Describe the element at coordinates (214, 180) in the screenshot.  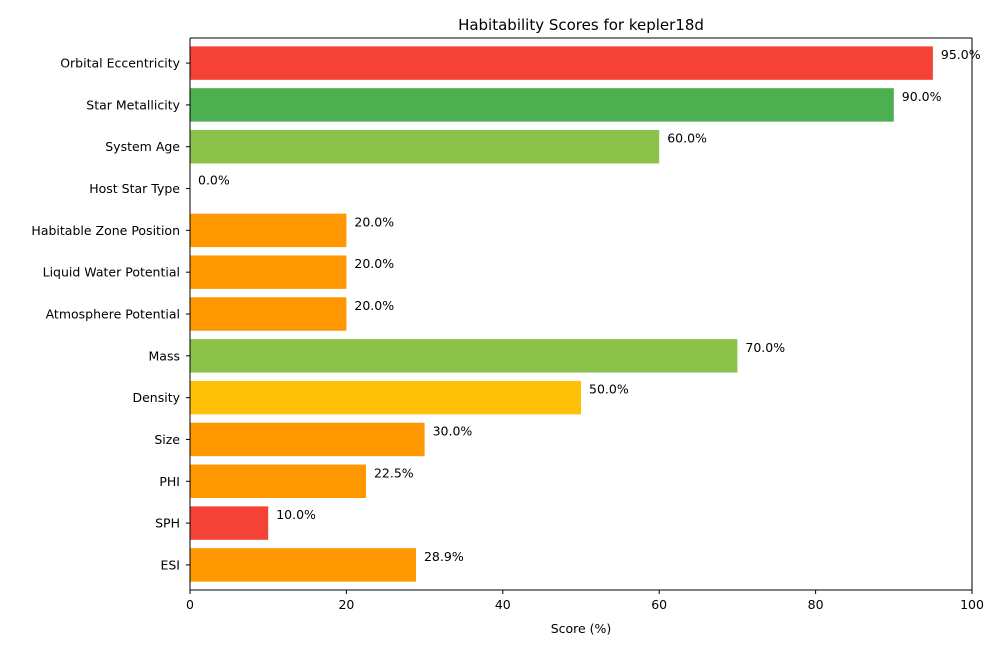
I see `value-label: 0.0%` at that location.